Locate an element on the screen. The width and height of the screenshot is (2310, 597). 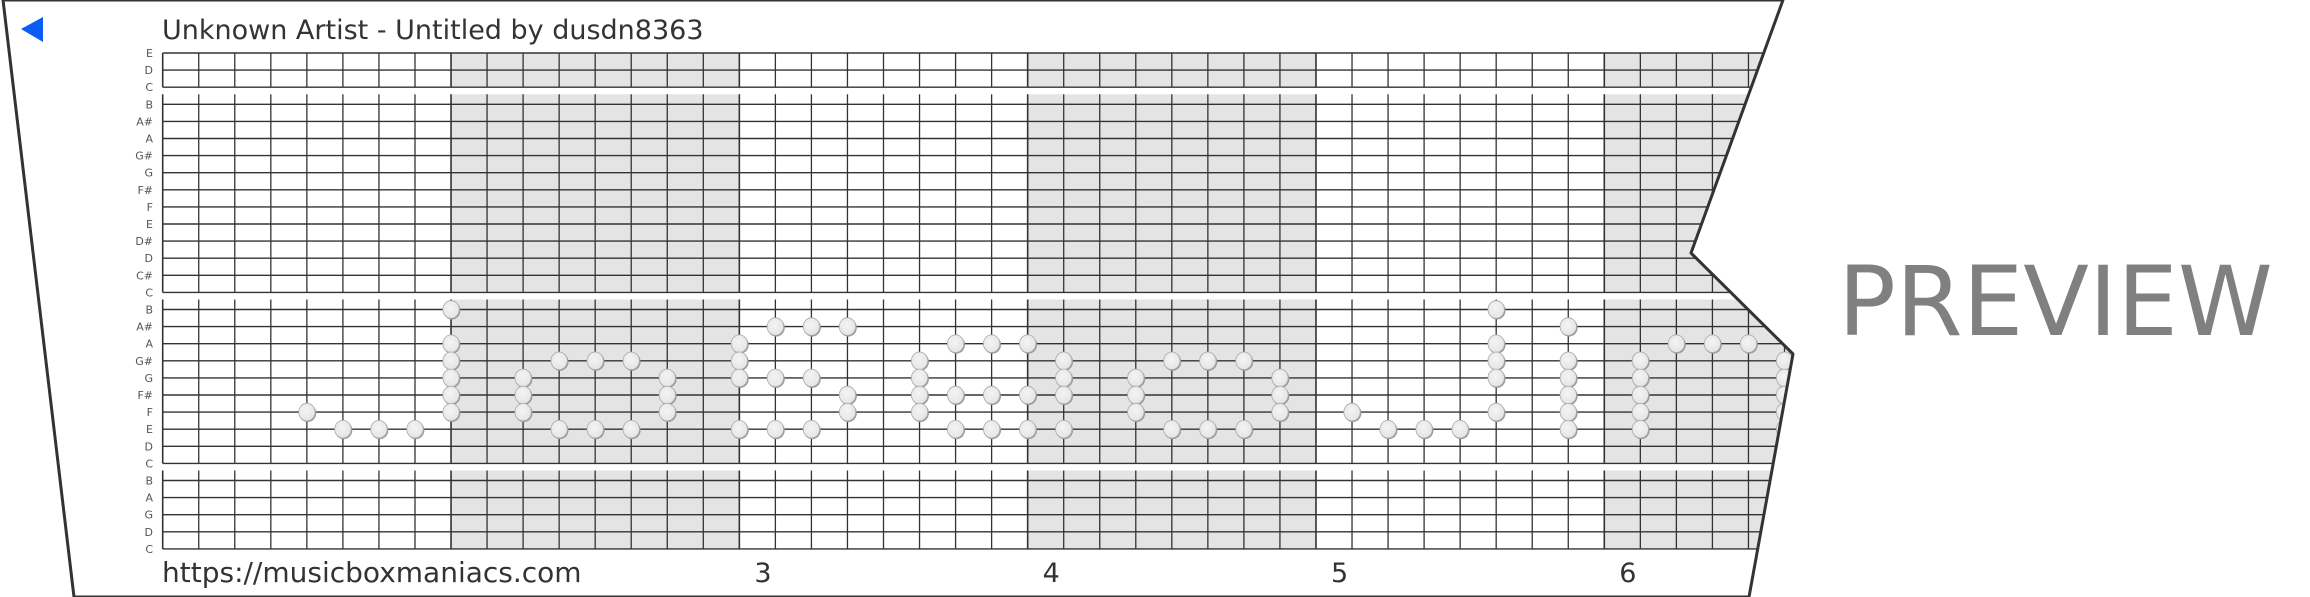
pitch-label: G is located at coordinates (148, 173).